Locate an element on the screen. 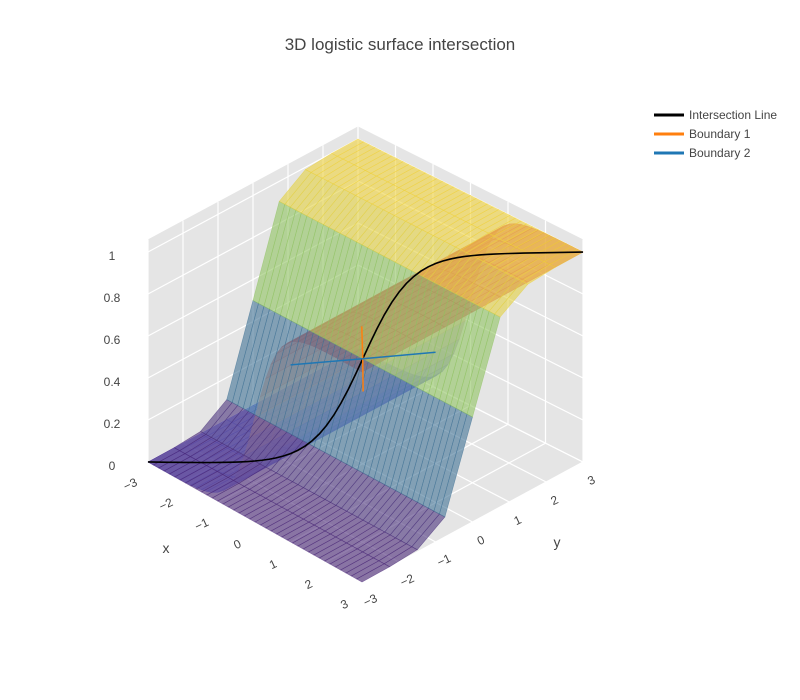  legend-item-boundary-2: Boundary 2 is located at coordinates (702, 153).